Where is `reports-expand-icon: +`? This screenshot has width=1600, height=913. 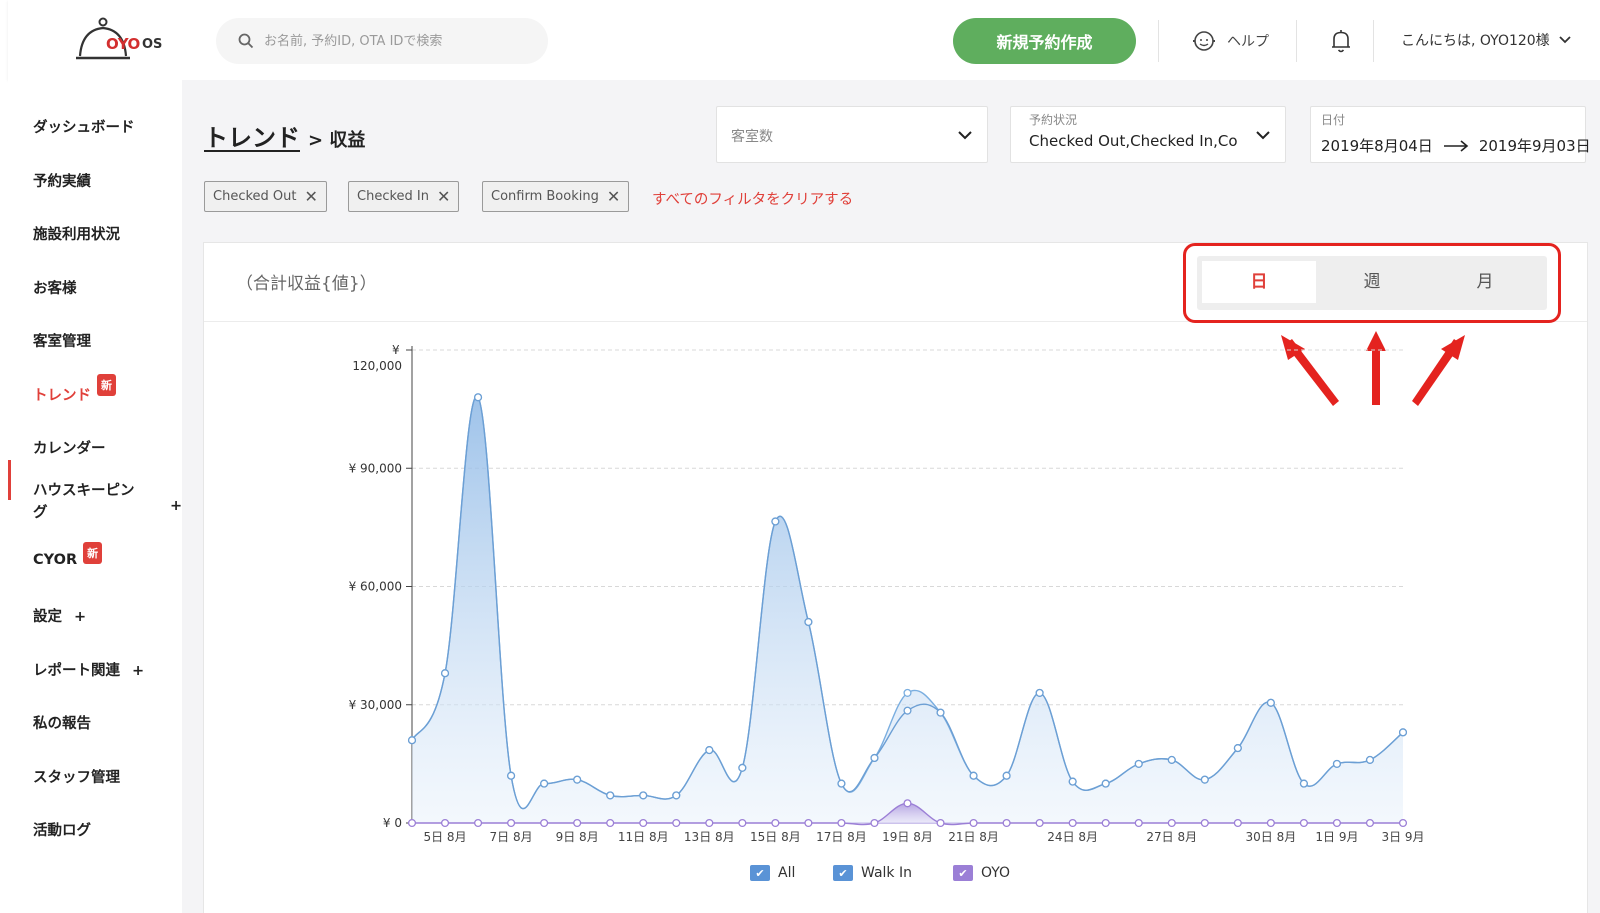 reports-expand-icon: + is located at coordinates (138, 671).